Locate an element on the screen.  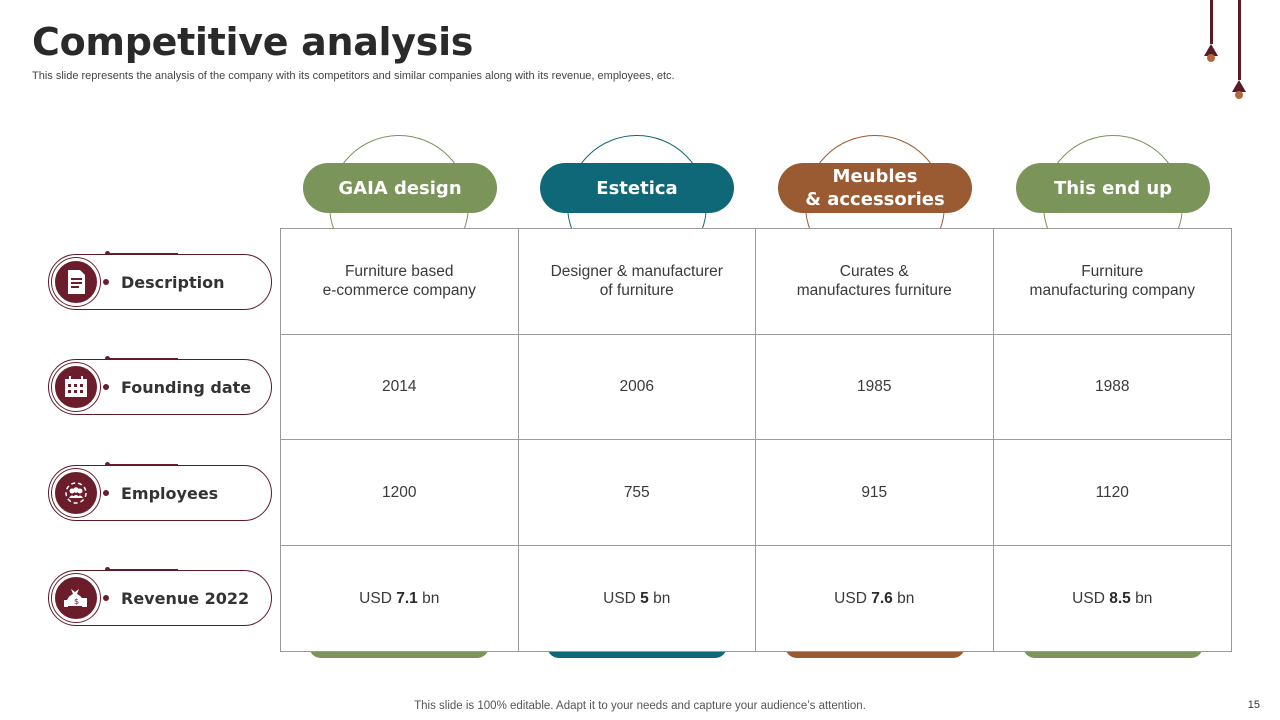
company-header-estetica: Estetica is located at coordinates (637, 188).